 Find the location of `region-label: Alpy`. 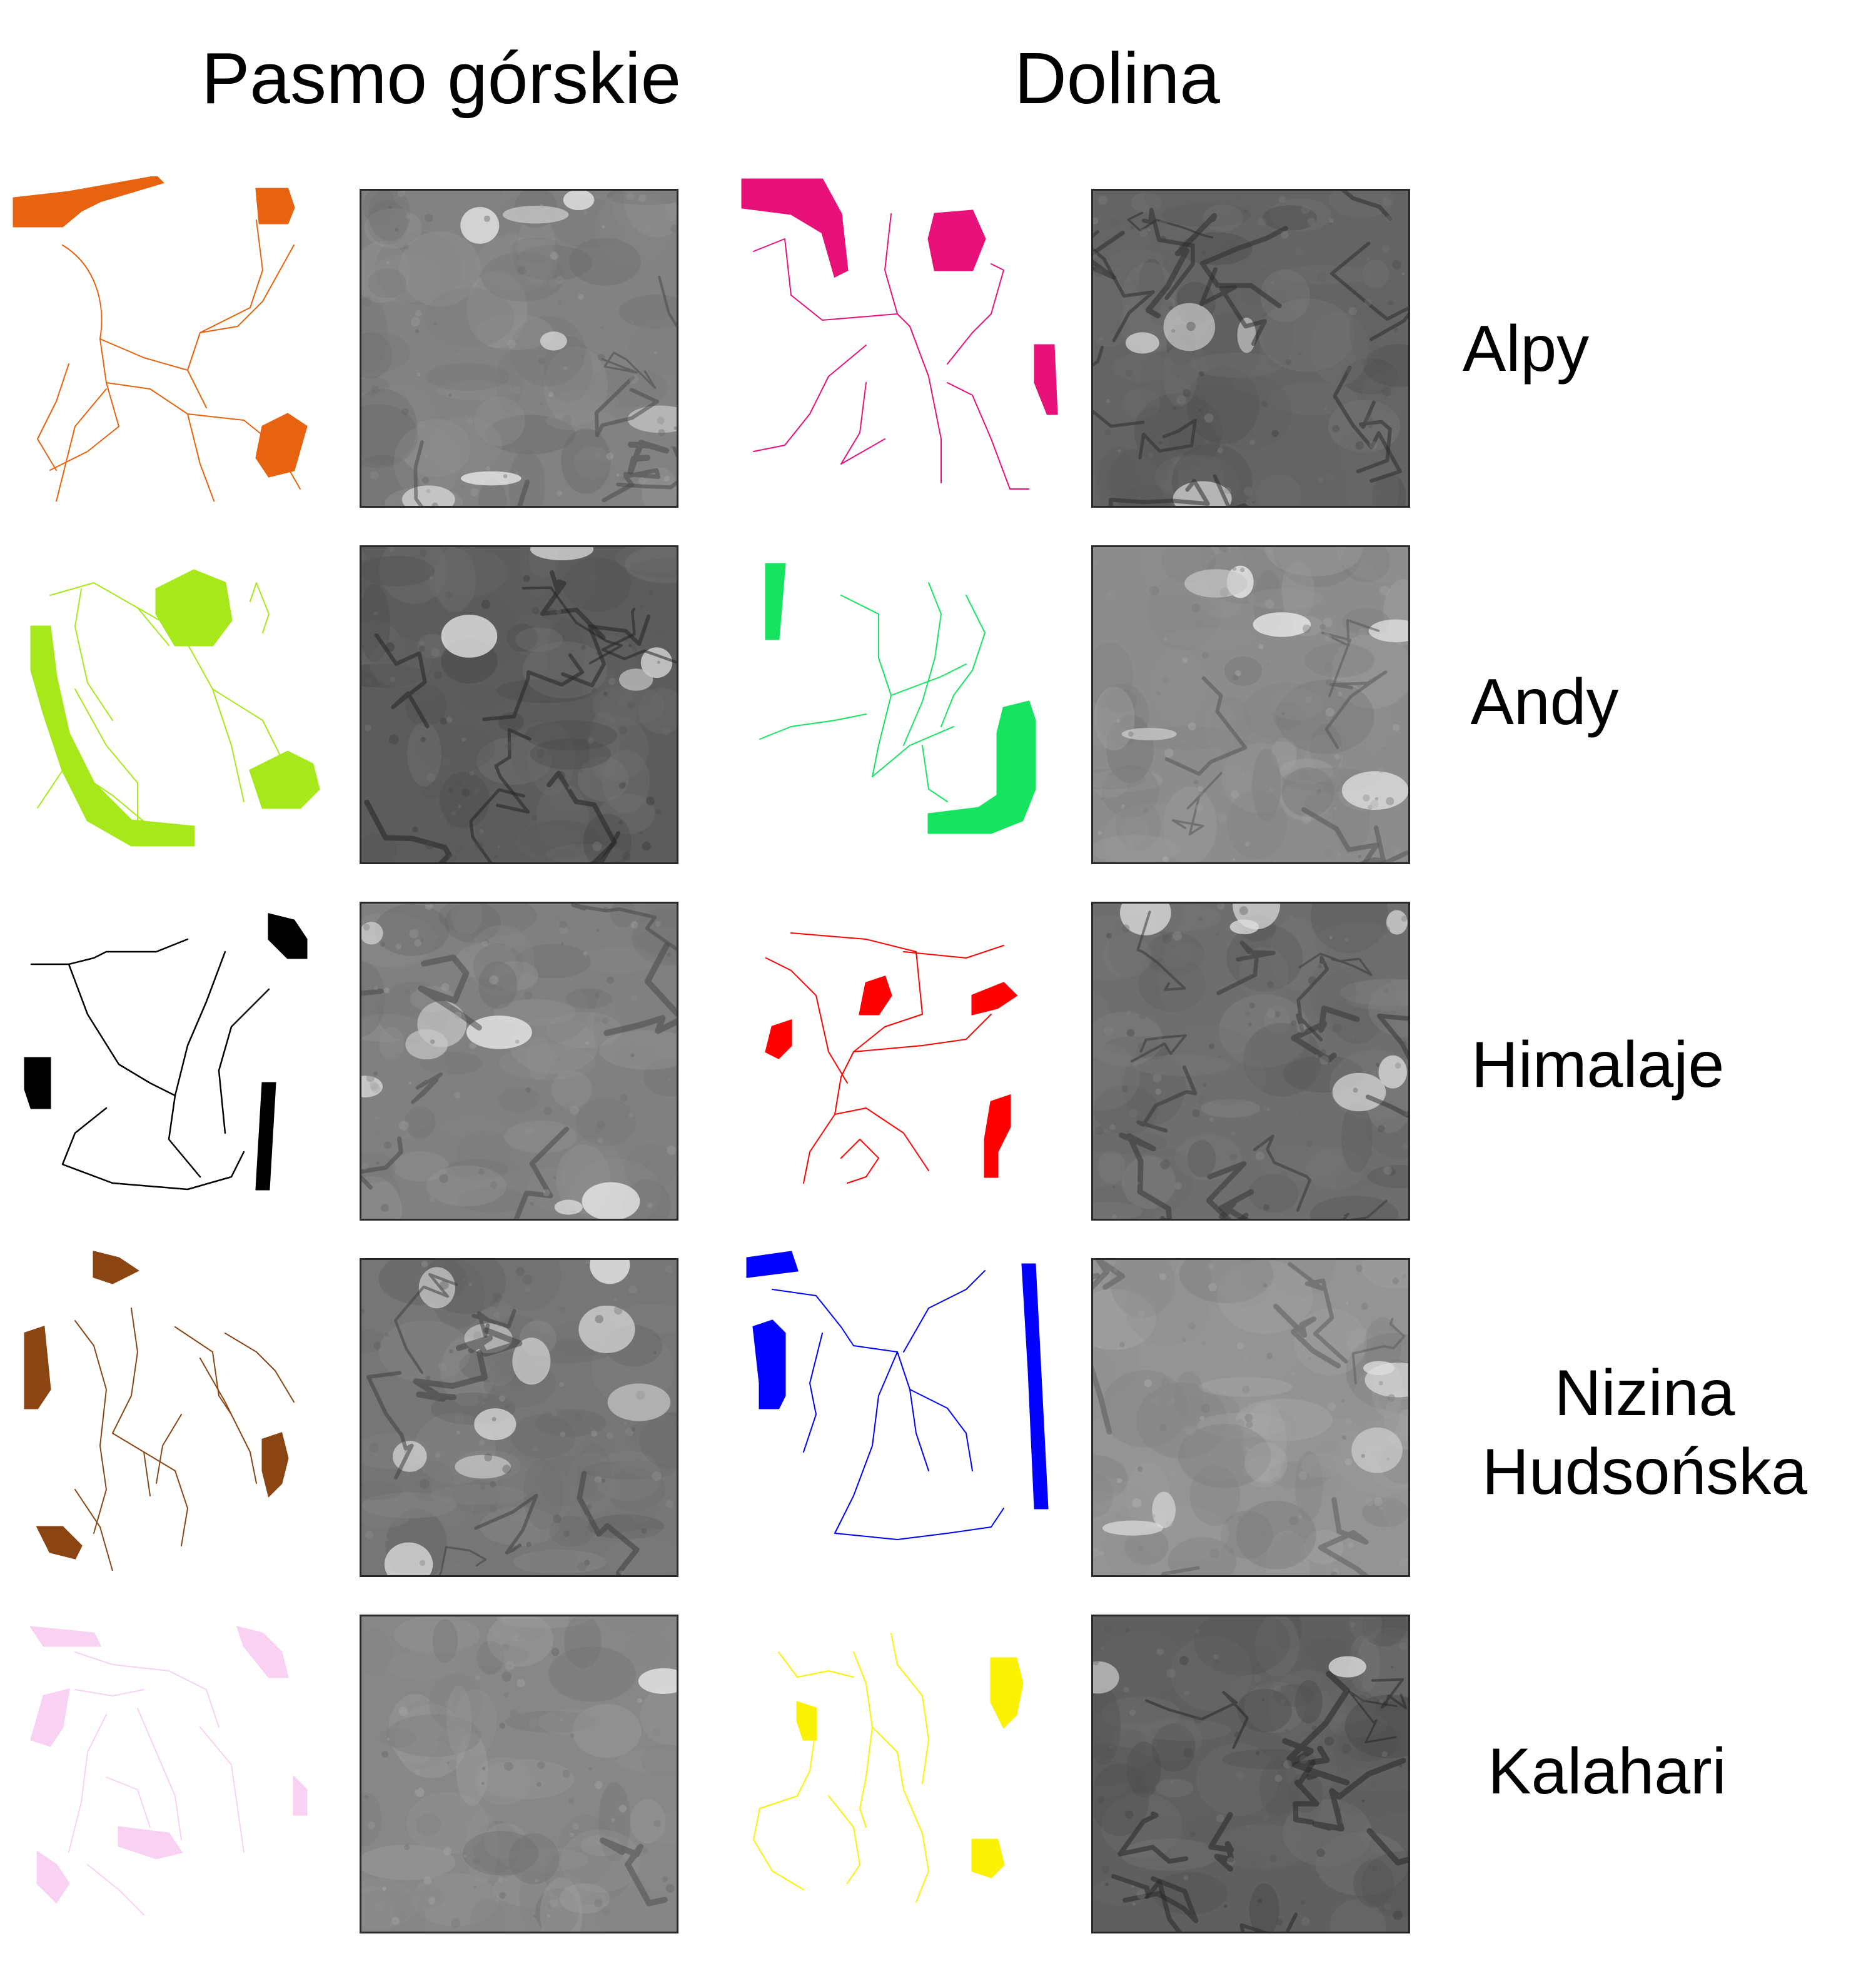

region-label: Alpy is located at coordinates (1526, 349).